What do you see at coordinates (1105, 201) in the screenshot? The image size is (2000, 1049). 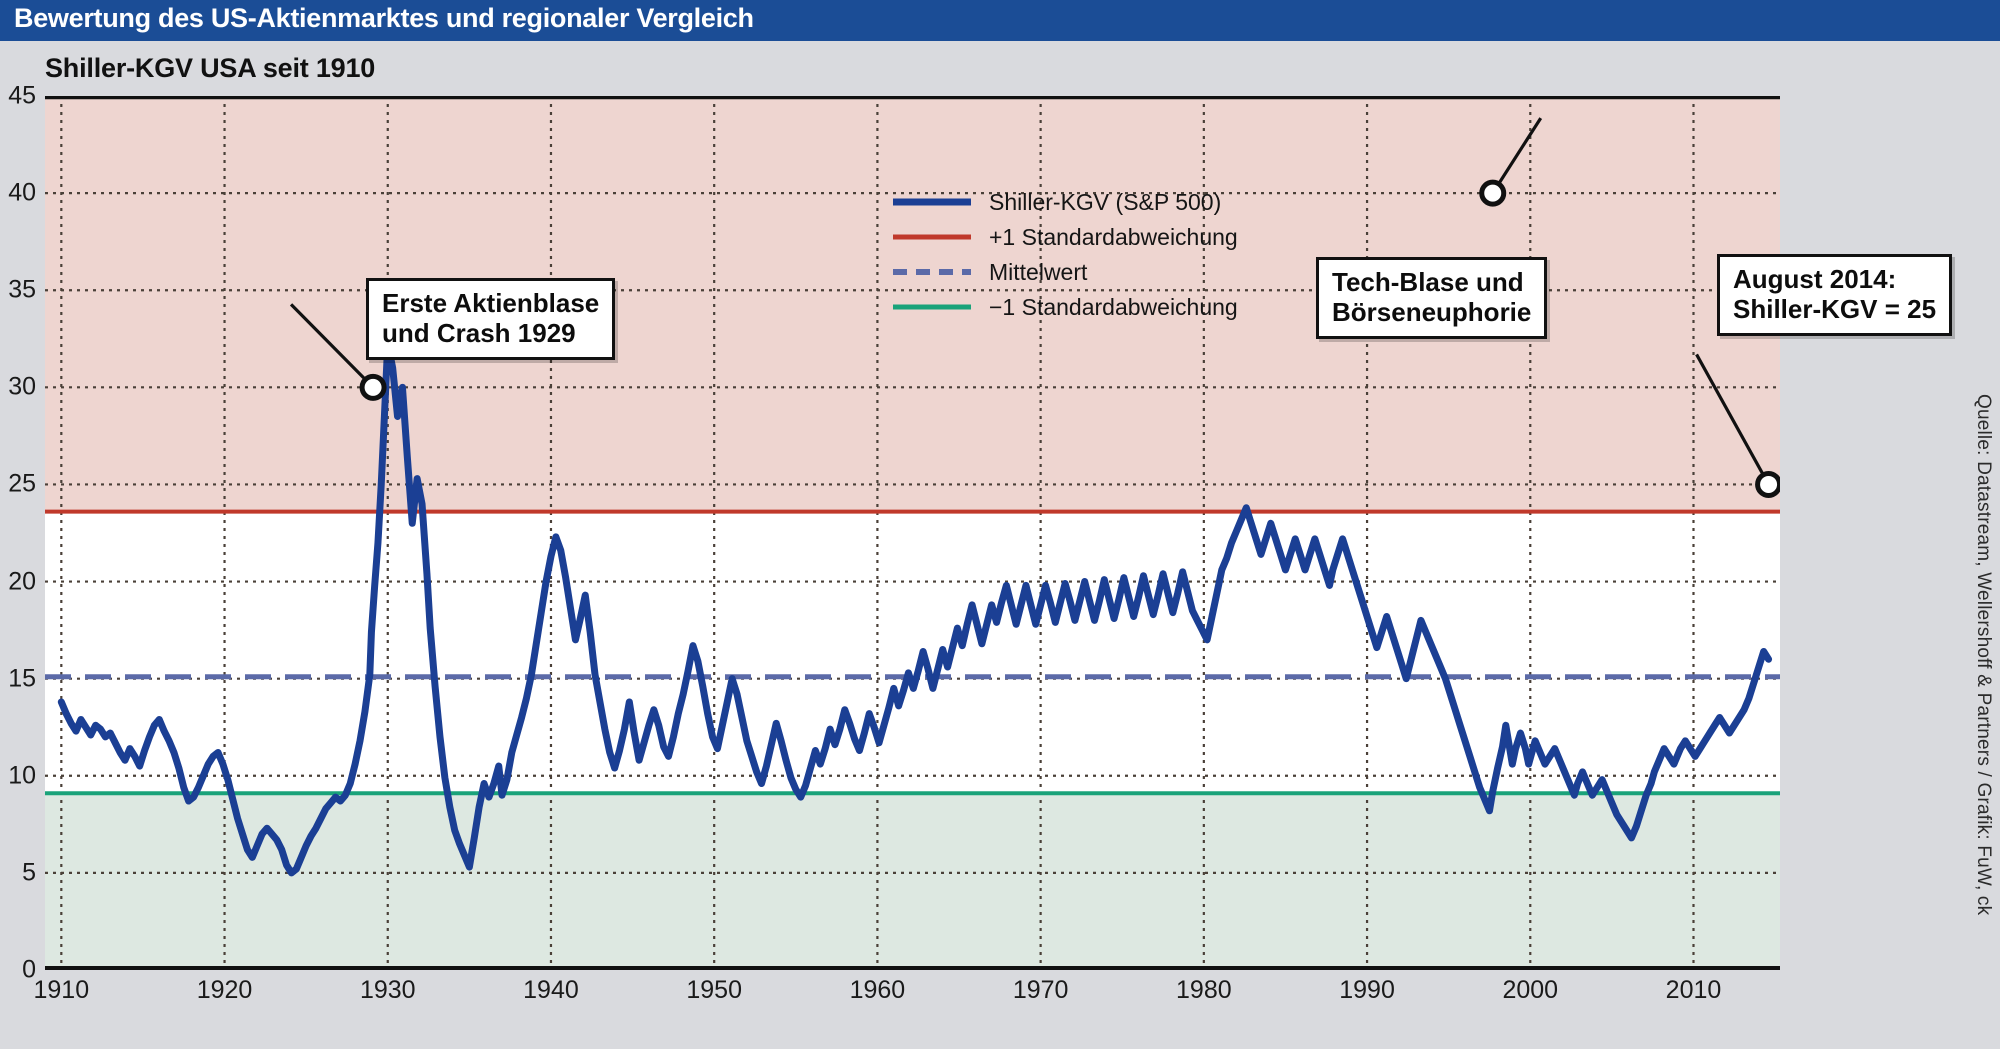 I see `legend-item-label: Shiller-KGV (S&P 500)` at bounding box center [1105, 201].